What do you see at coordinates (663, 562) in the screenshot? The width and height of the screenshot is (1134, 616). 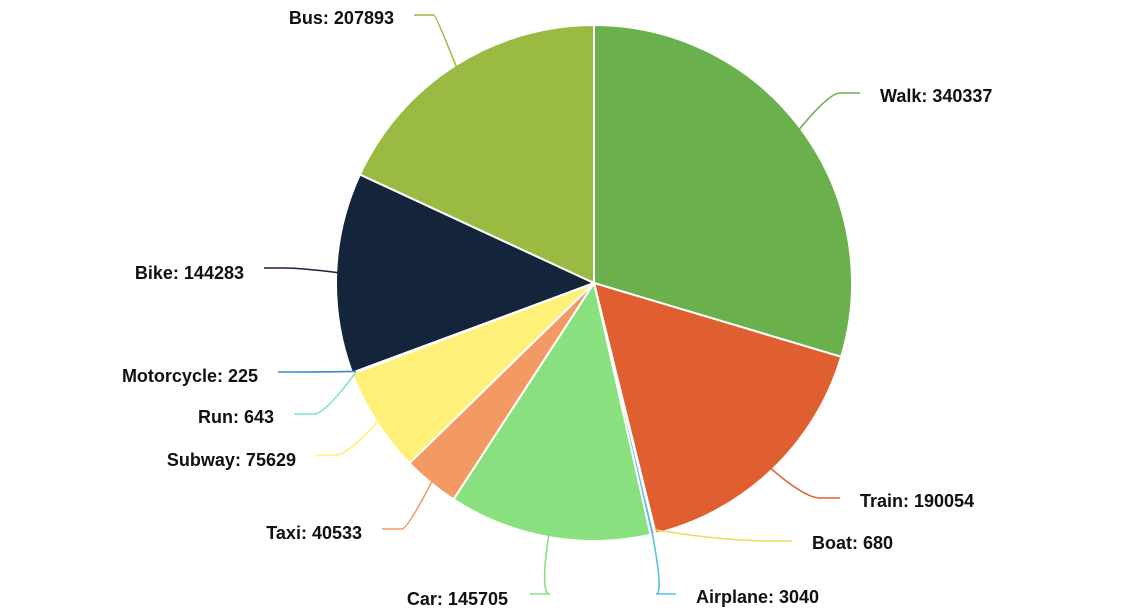 I see `leader-line-airplane` at bounding box center [663, 562].